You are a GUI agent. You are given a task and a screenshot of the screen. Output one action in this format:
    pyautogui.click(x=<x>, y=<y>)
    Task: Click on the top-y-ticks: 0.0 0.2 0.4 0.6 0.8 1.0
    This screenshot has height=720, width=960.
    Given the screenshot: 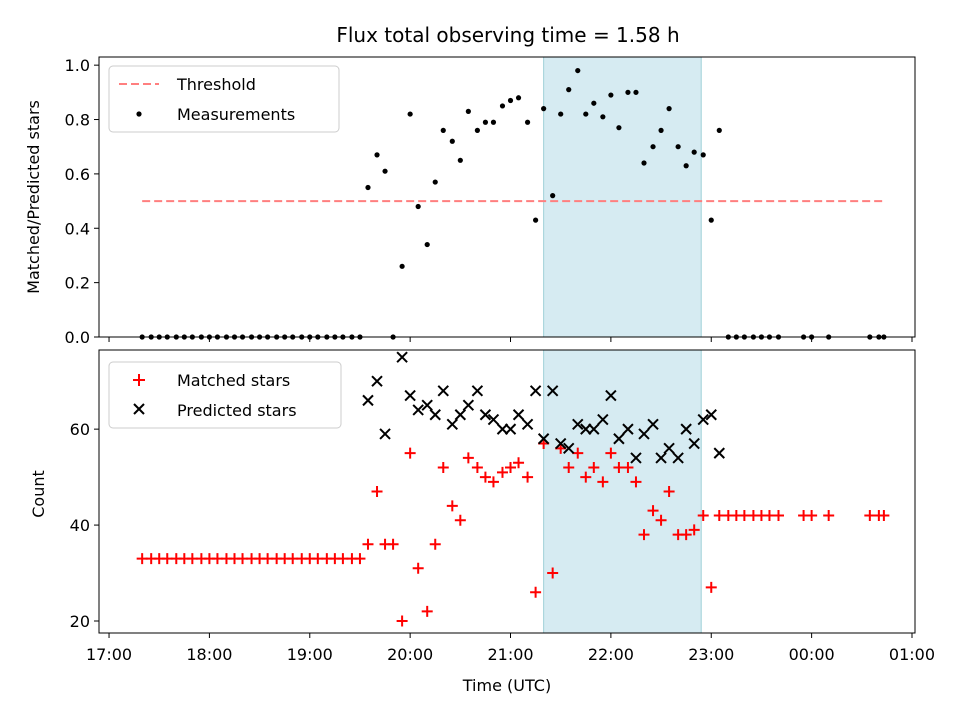 What is the action you would take?
    pyautogui.click(x=82, y=201)
    